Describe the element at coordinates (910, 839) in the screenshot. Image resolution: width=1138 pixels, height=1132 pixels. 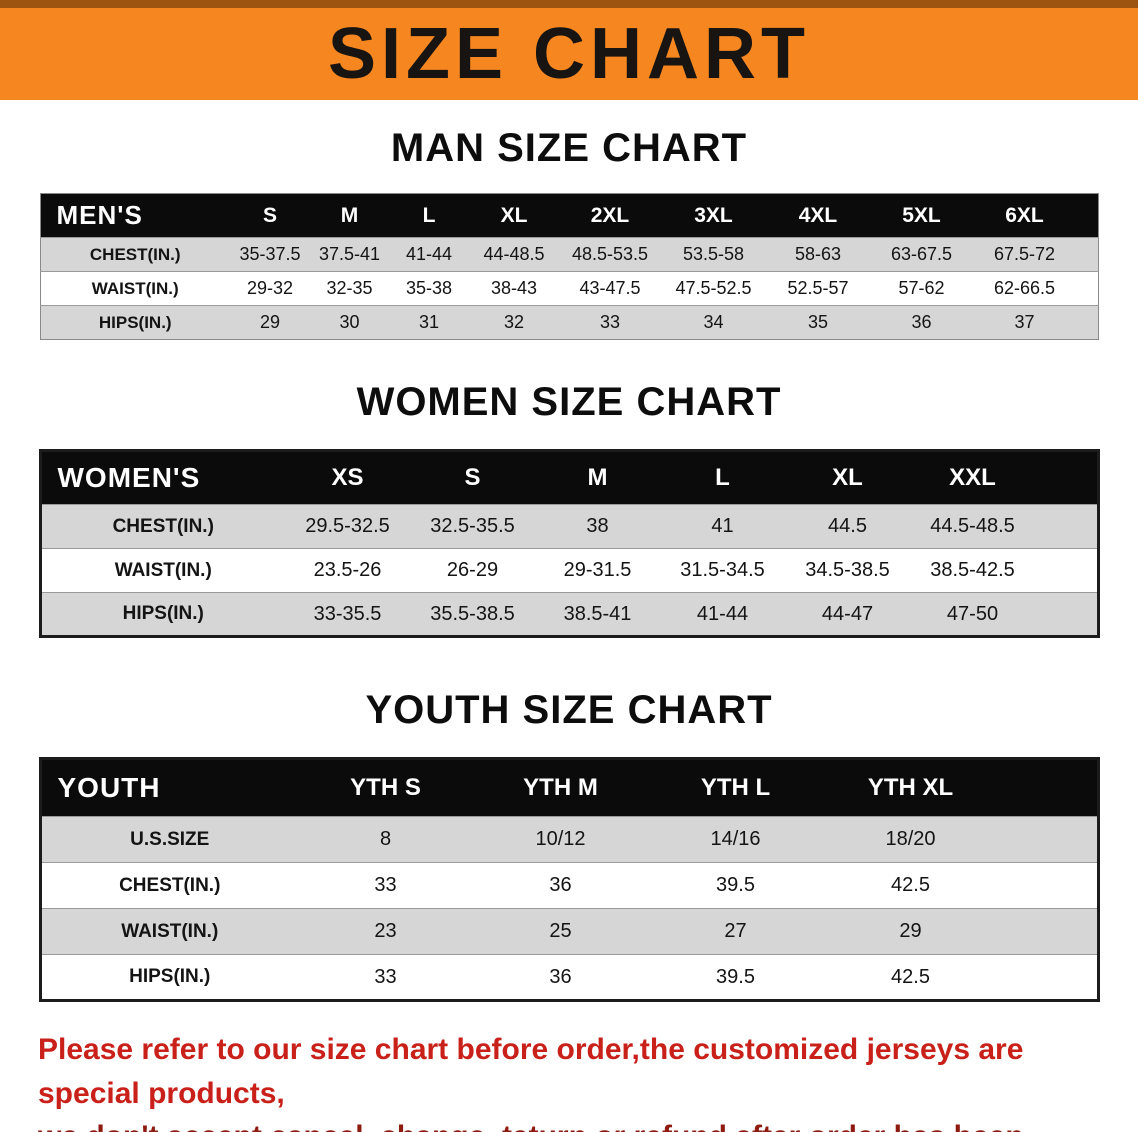
I see `size-value-cell: 18/20` at that location.